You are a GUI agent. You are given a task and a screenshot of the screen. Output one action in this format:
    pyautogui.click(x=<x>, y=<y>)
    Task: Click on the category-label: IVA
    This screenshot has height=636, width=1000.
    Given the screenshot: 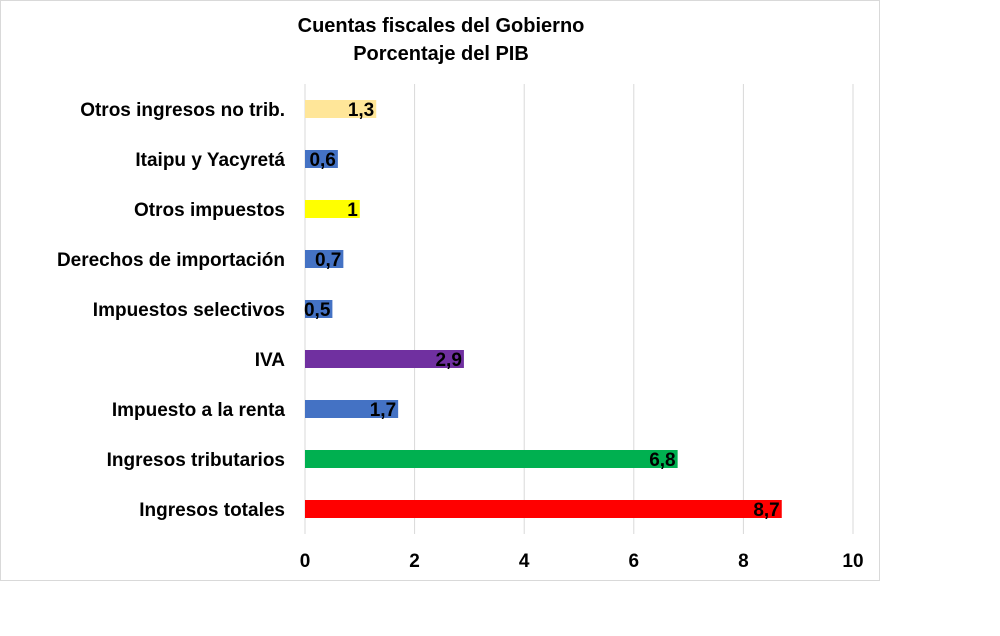 What is the action you would take?
    pyautogui.click(x=270, y=360)
    